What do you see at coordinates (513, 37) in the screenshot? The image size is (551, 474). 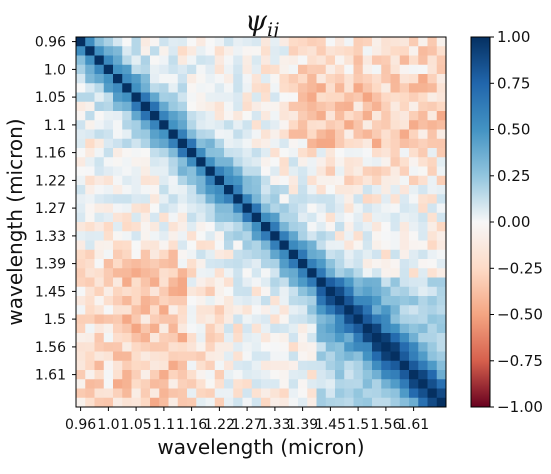 I see `colorbar-tick-label: 1.00` at bounding box center [513, 37].